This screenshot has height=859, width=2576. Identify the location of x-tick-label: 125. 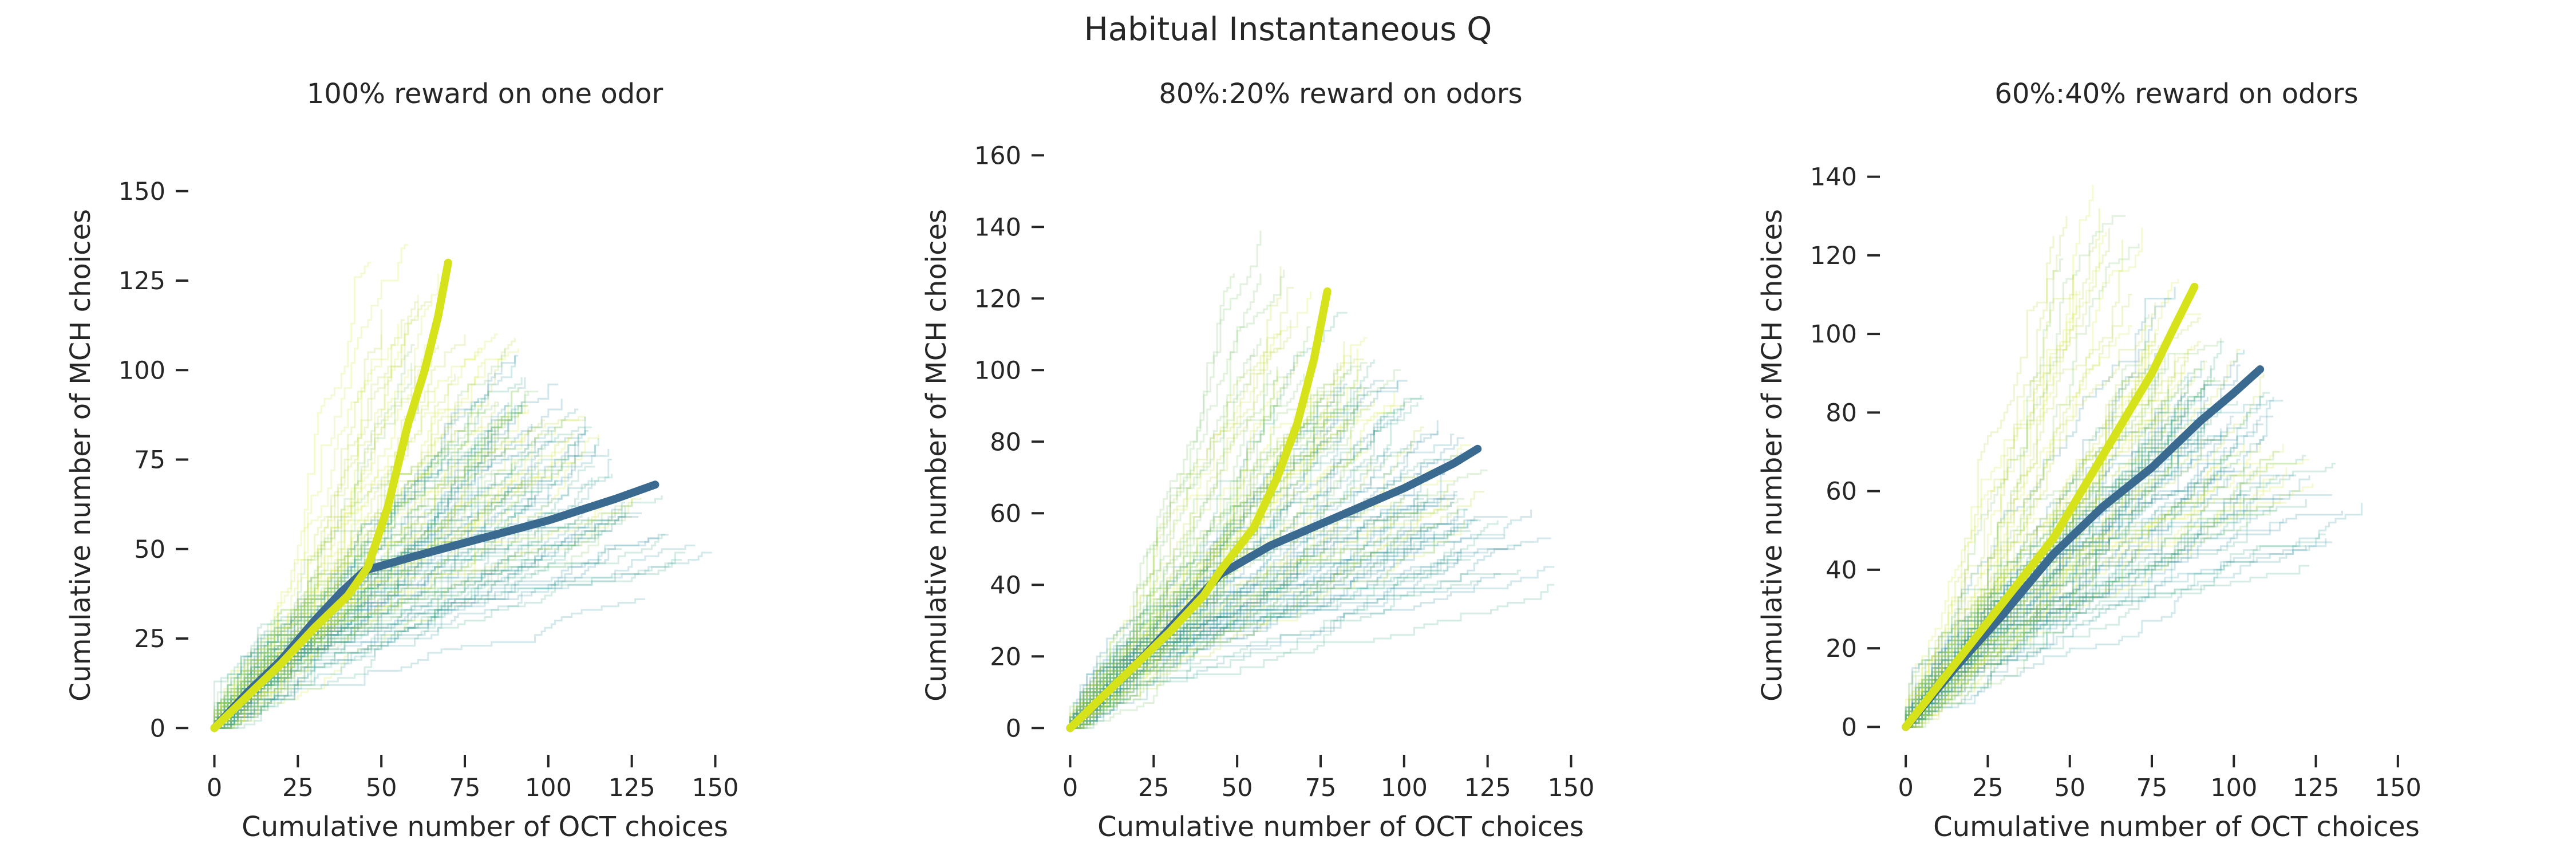
(1487, 788).